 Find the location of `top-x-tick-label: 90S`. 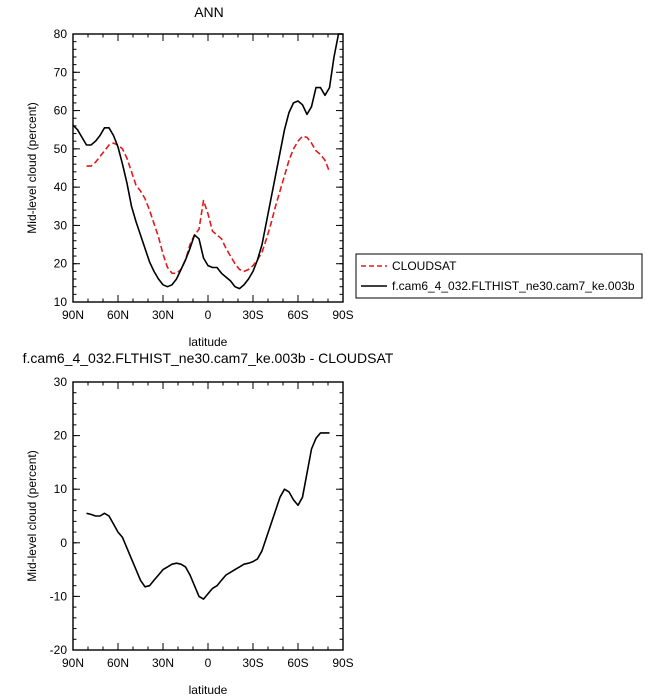

top-x-tick-label: 90S is located at coordinates (342, 315).